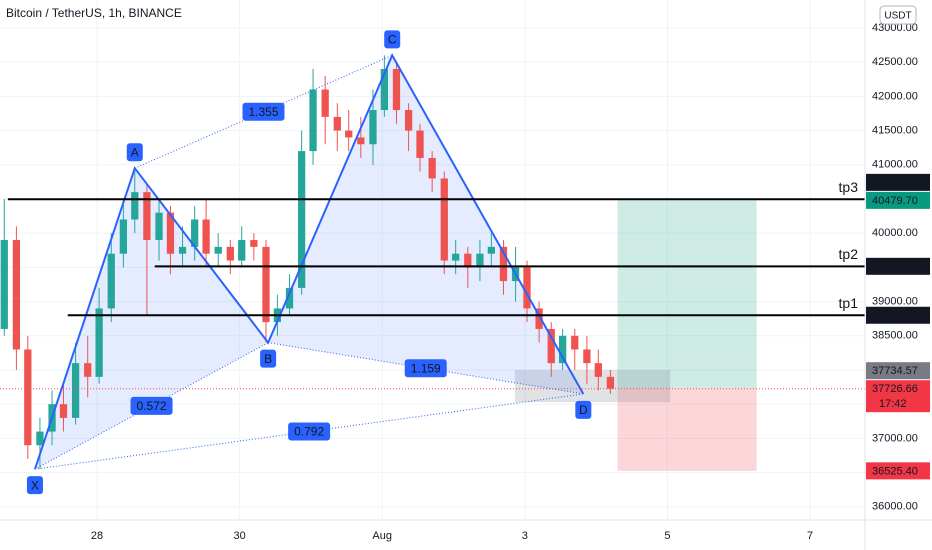 Image resolution: width=932 pixels, height=550 pixels. I want to click on ratio-label: 1.159, so click(426, 368).